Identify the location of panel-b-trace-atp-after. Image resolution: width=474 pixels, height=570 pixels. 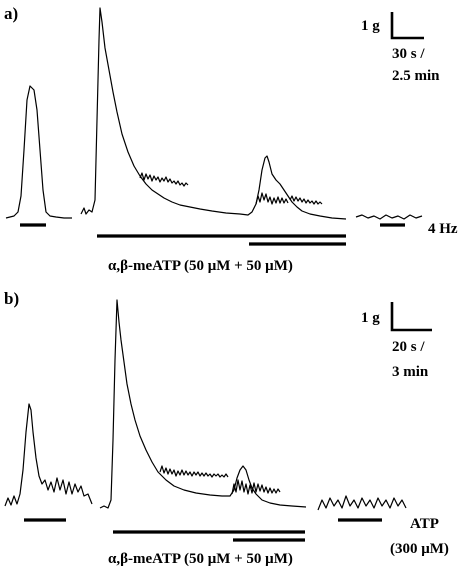
(362, 503).